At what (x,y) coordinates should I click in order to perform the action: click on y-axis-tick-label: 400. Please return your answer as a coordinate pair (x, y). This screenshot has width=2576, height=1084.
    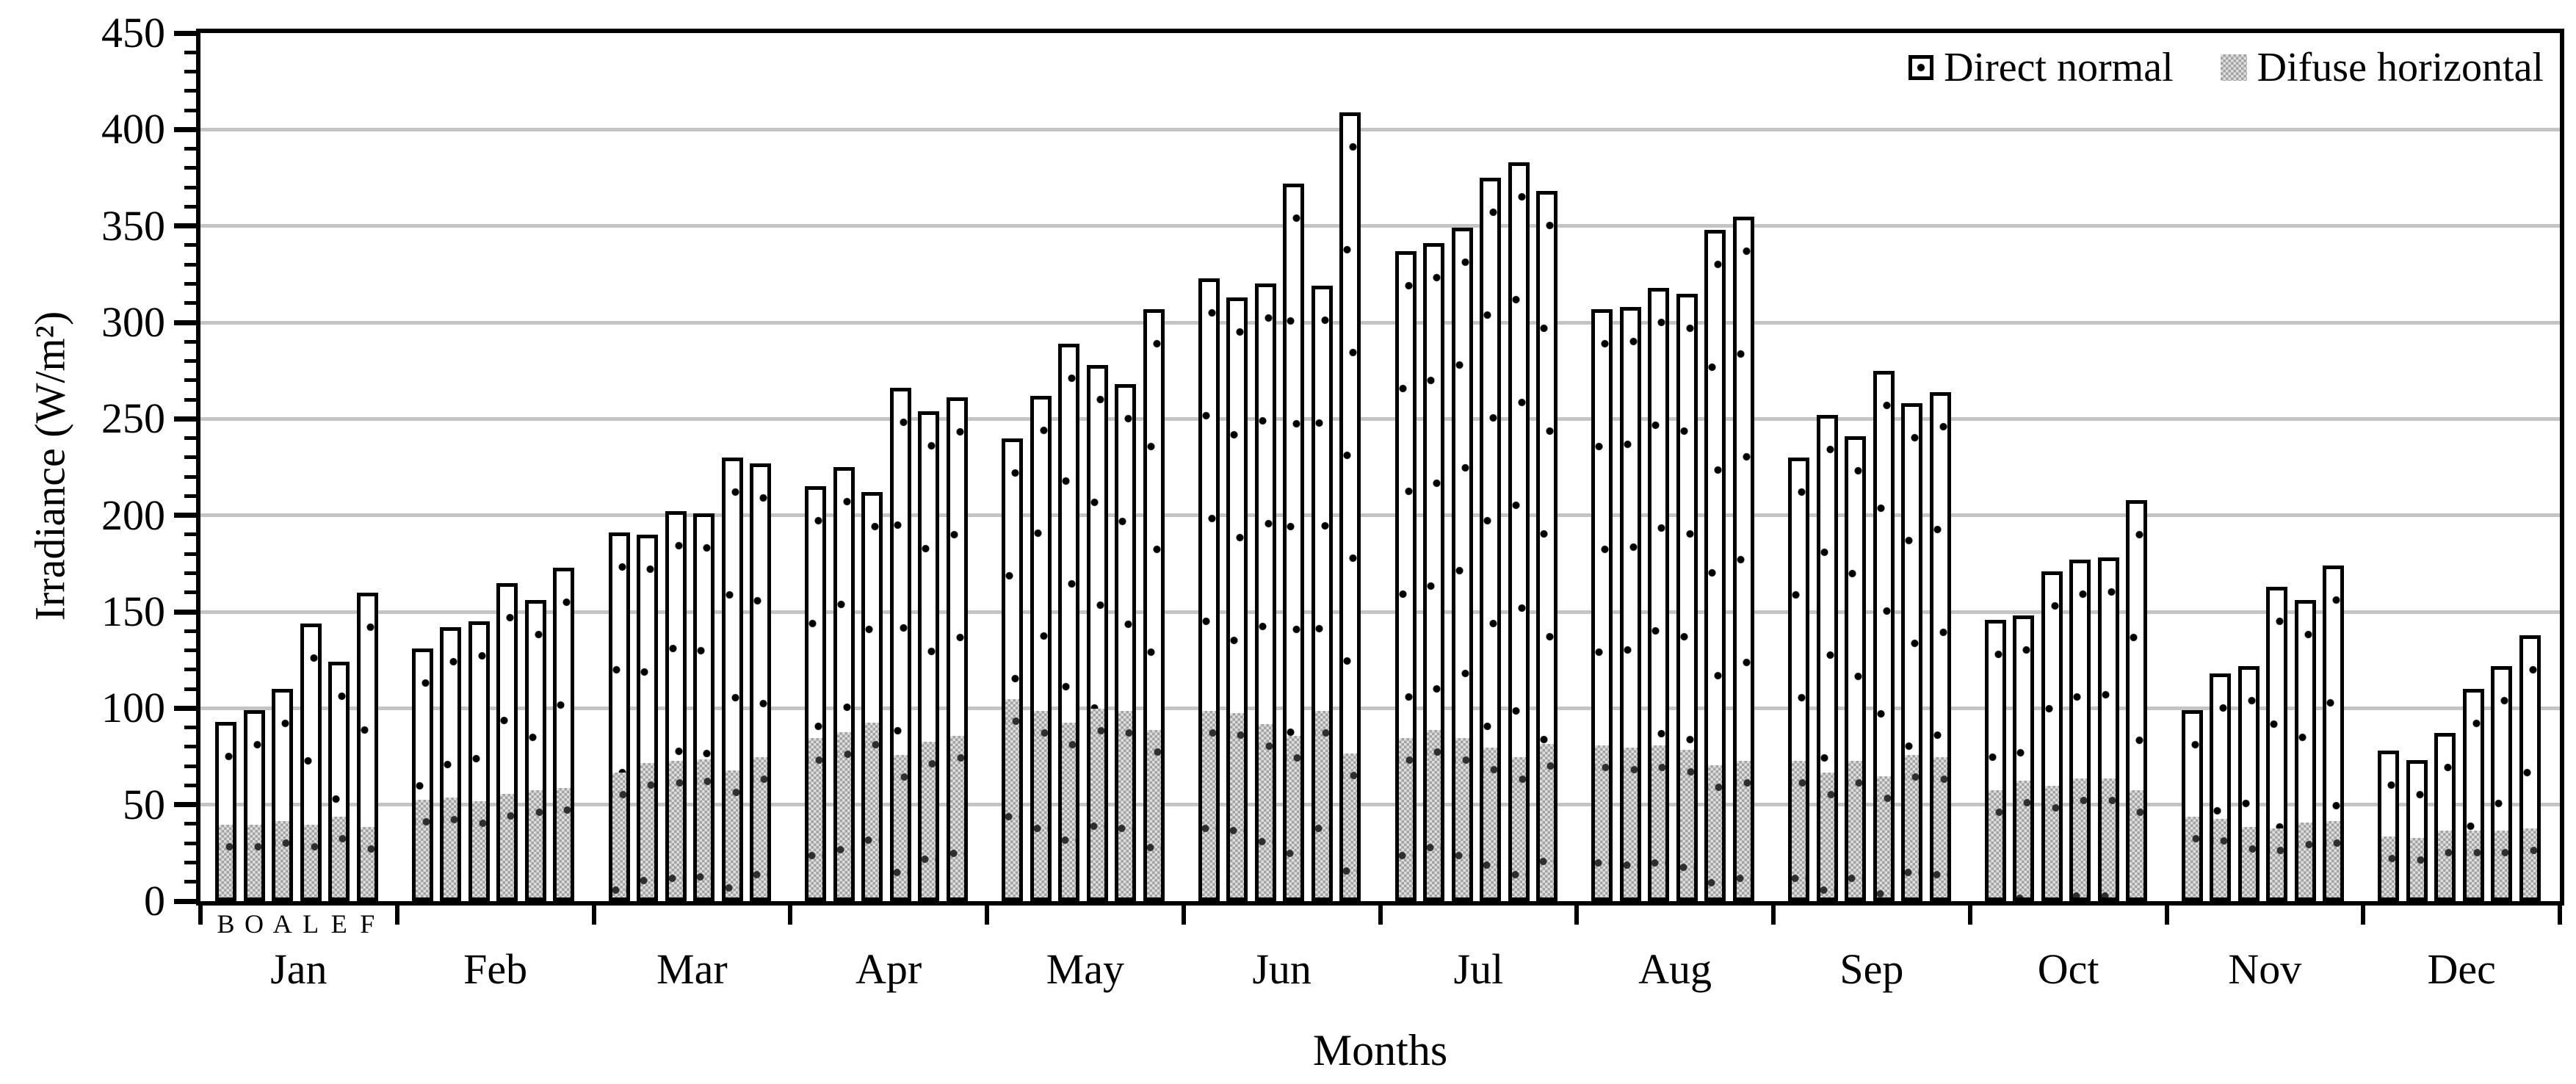
    Looking at the image, I should click on (133, 129).